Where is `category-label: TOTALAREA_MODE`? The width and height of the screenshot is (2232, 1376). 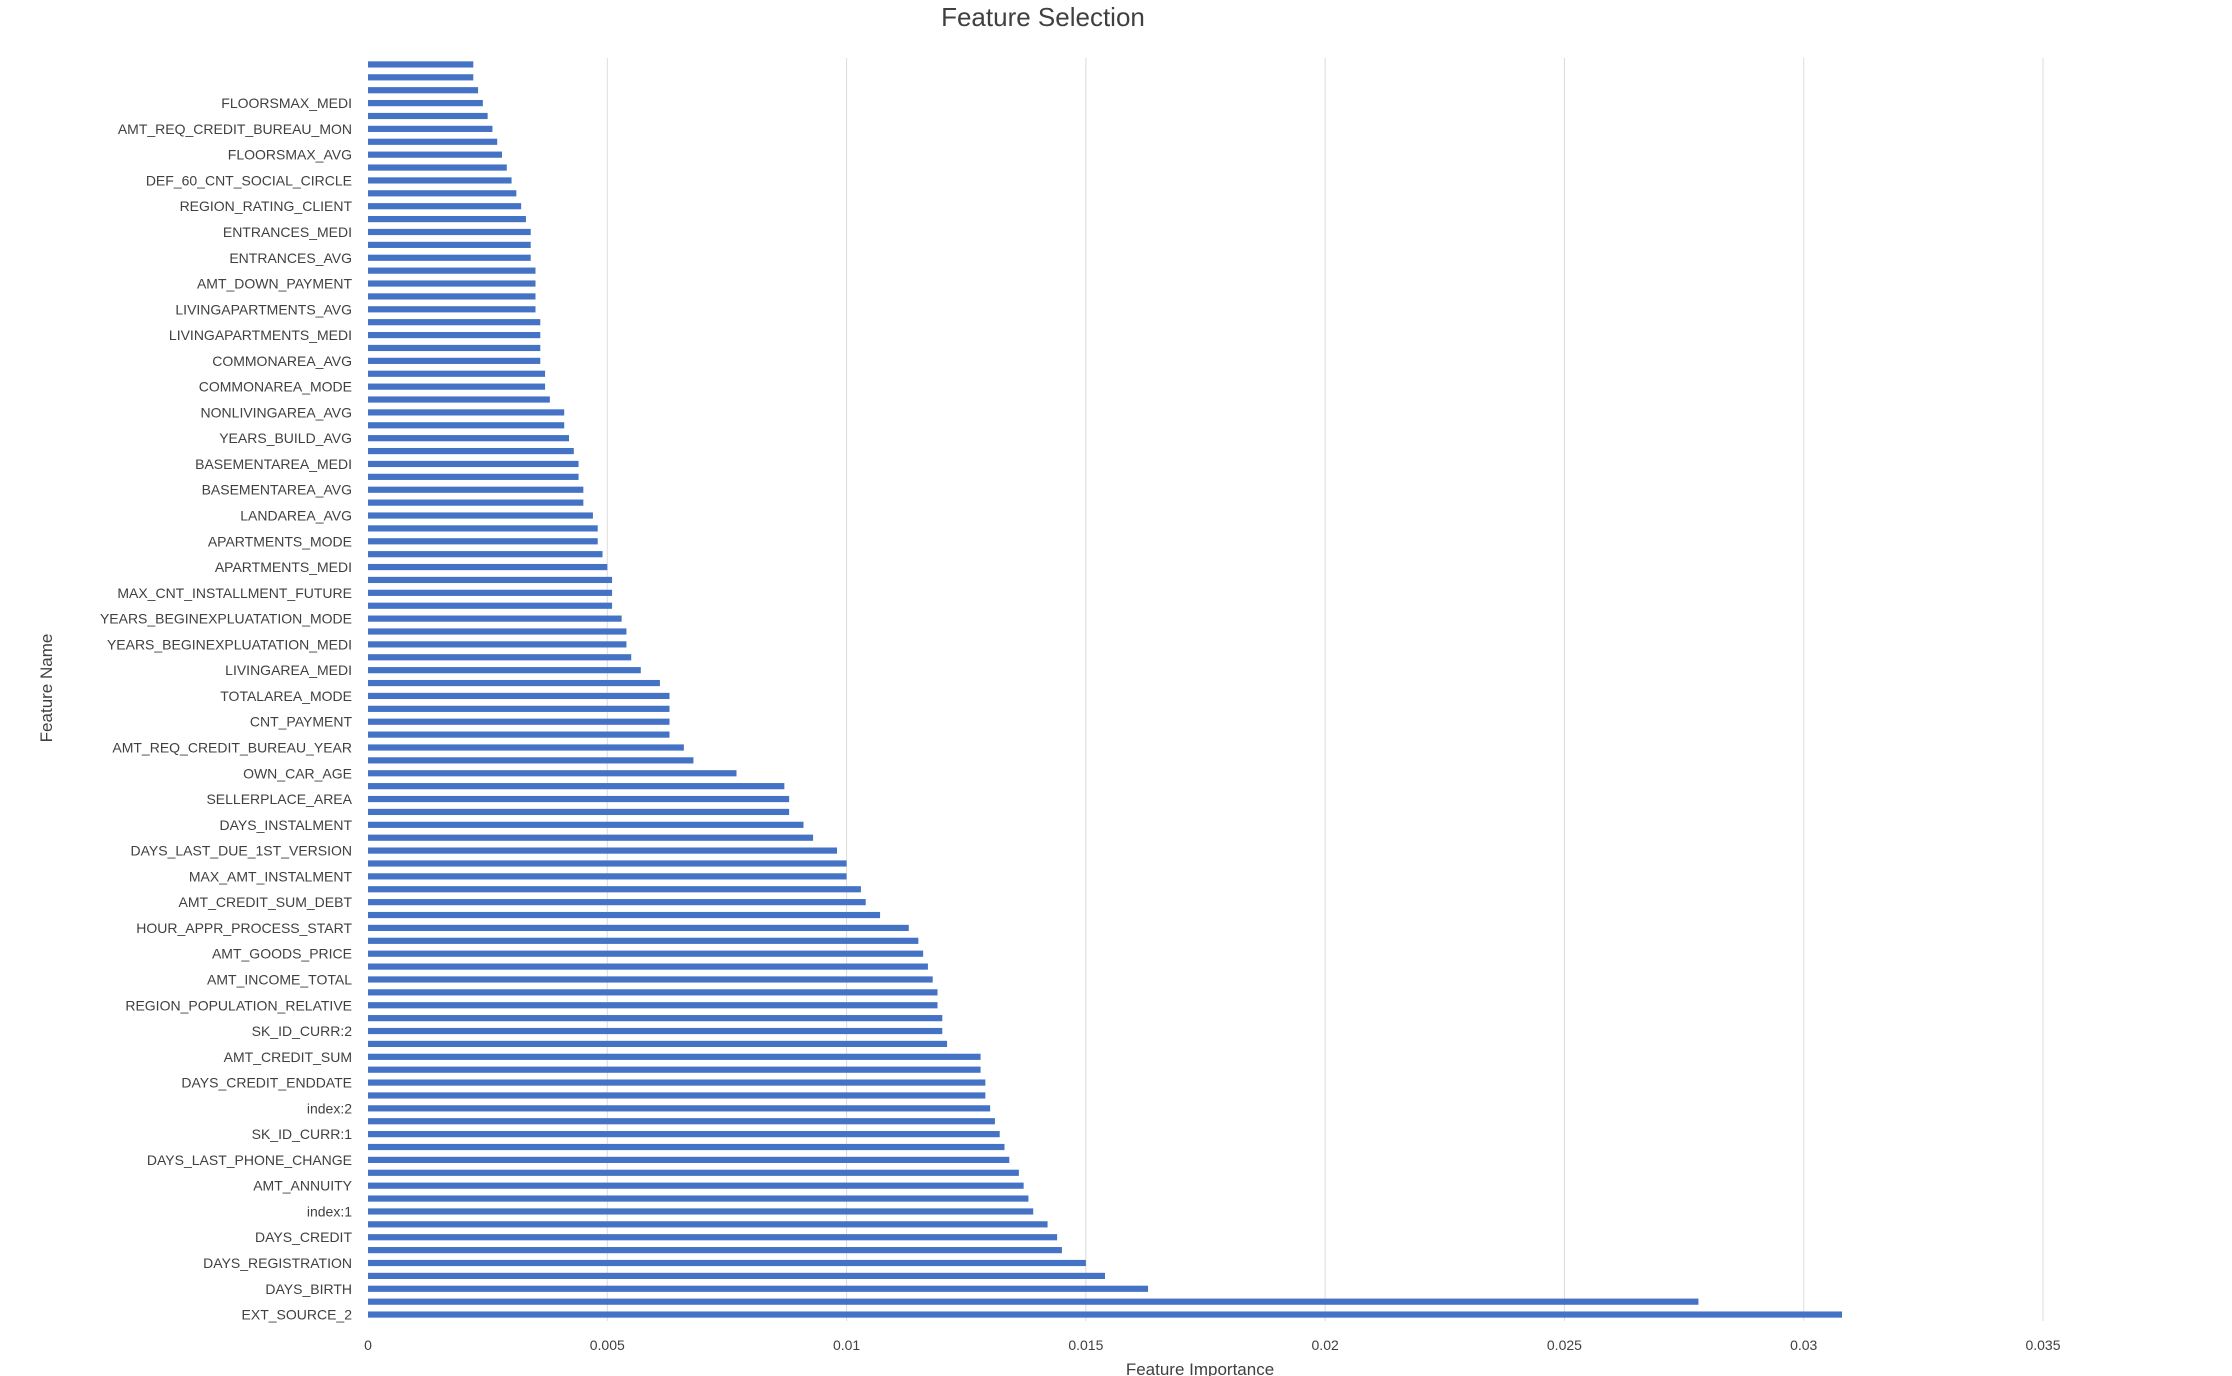
category-label: TOTALAREA_MODE is located at coordinates (286, 696).